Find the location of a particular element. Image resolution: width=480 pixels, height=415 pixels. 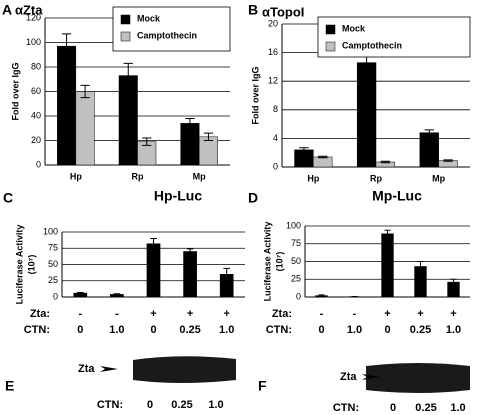

chart-title: Hp-Luc is located at coordinates (178, 196).